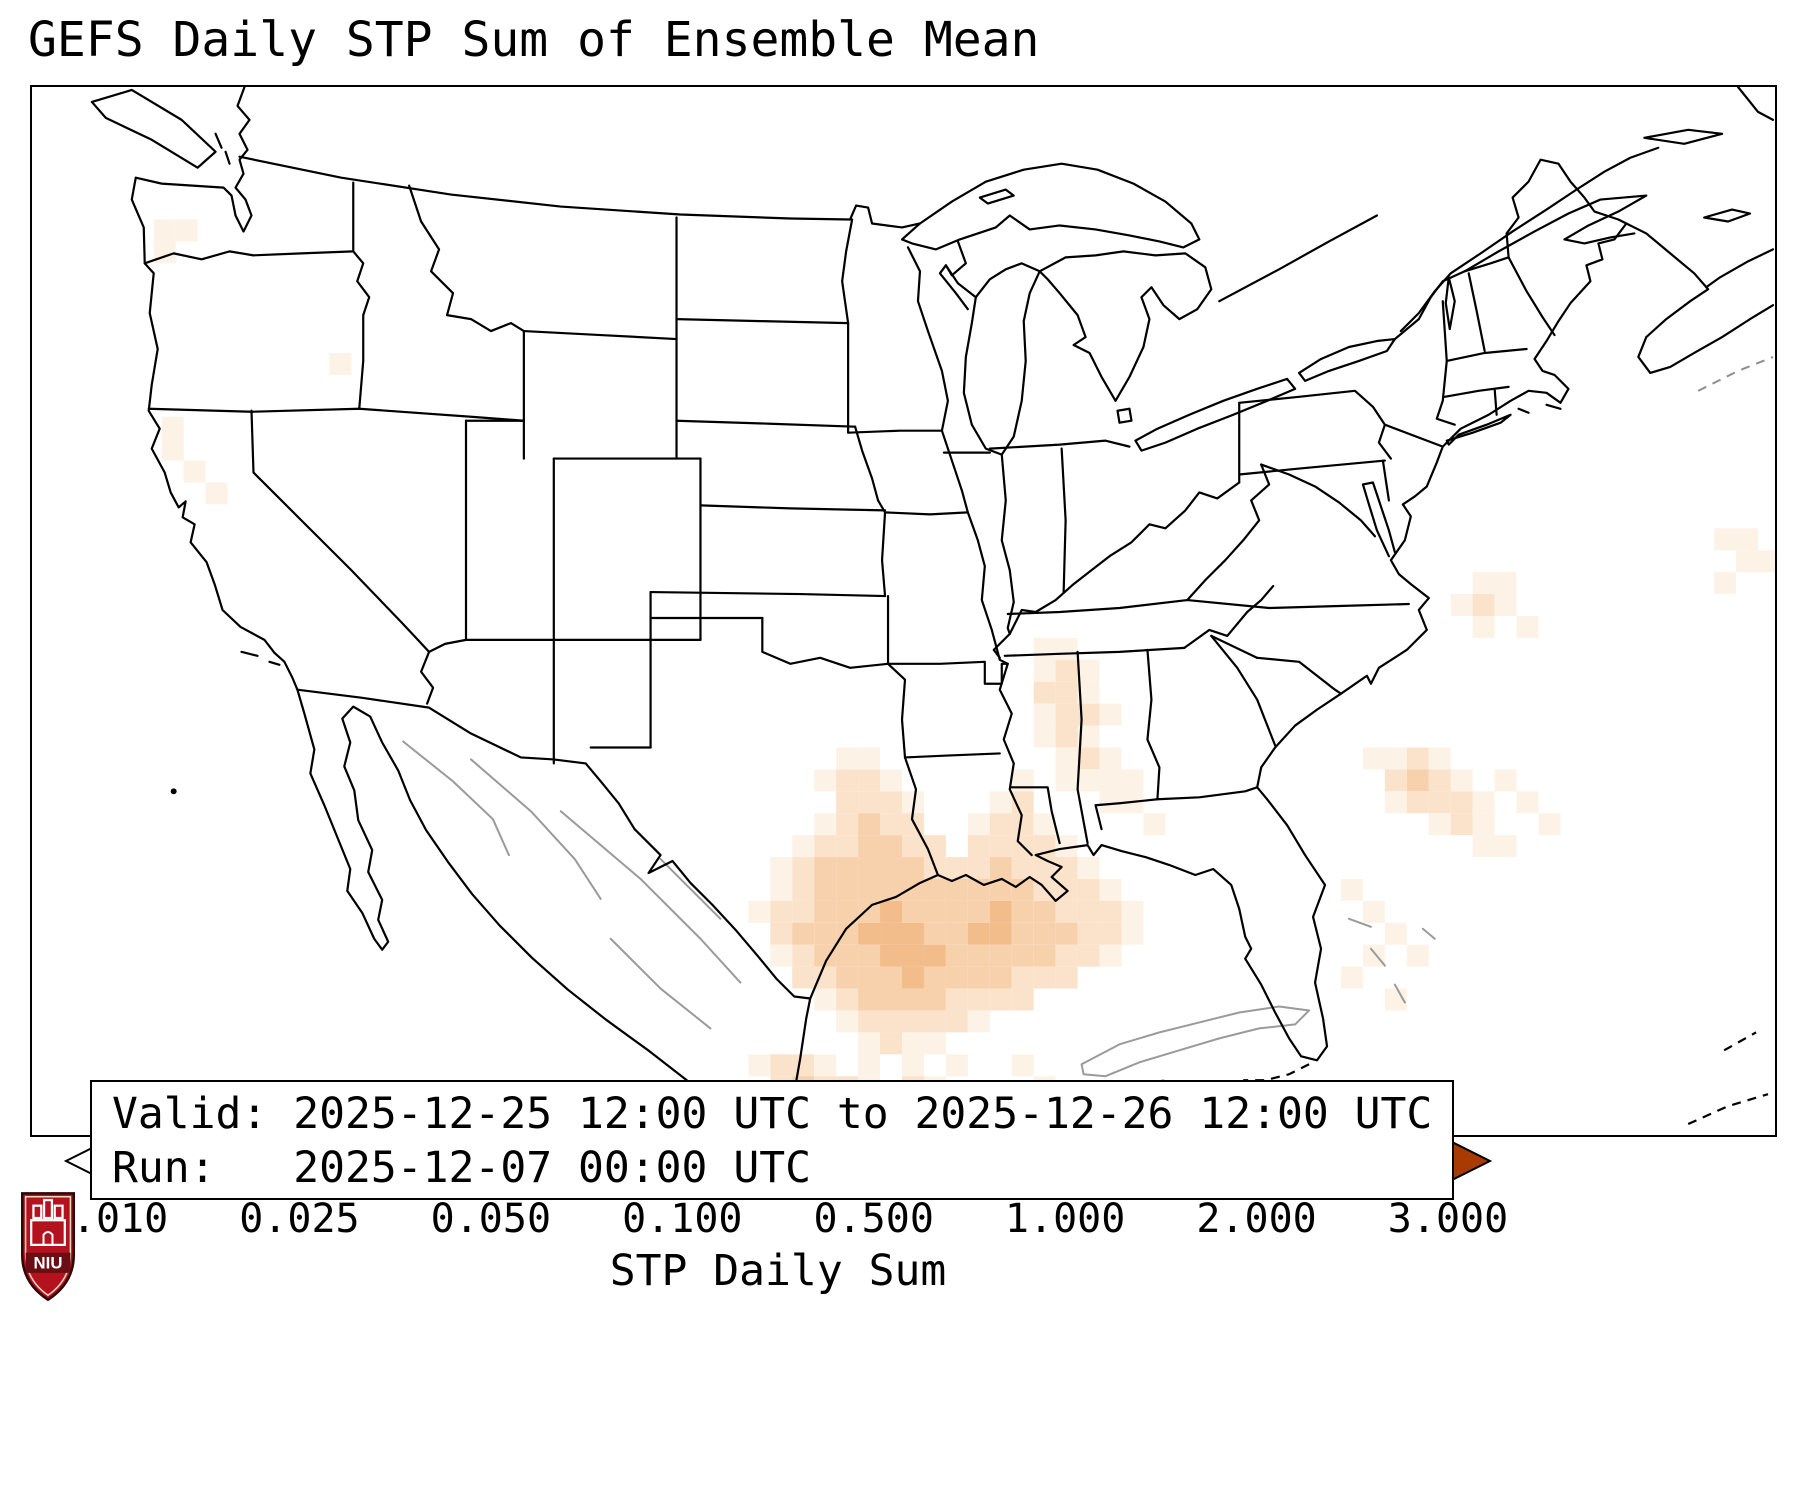 The width and height of the screenshot is (1803, 1500). What do you see at coordinates (873, 1219) in the screenshot?
I see `colorbar-tick-label: 0.500` at bounding box center [873, 1219].